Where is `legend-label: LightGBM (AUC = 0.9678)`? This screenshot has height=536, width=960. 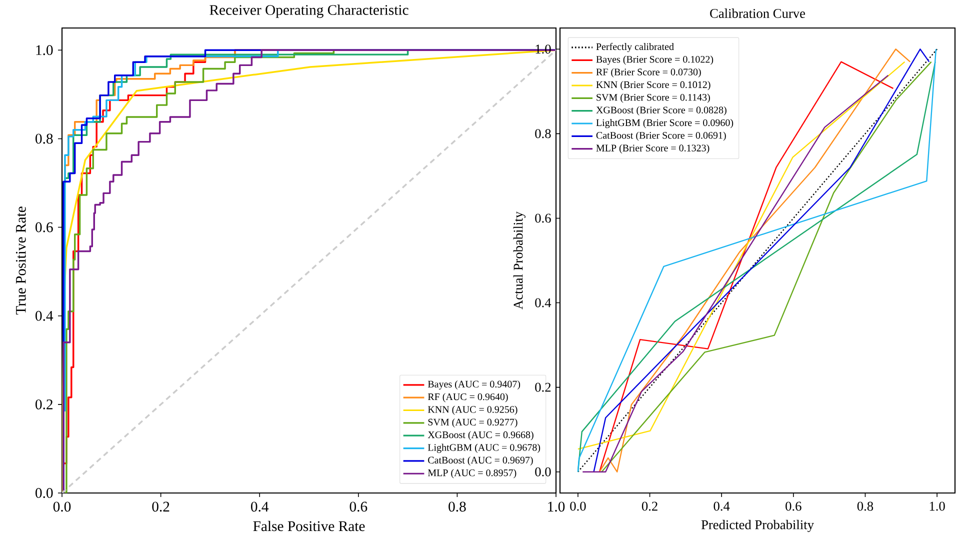 legend-label: LightGBM (AUC = 0.9678) is located at coordinates (484, 448).